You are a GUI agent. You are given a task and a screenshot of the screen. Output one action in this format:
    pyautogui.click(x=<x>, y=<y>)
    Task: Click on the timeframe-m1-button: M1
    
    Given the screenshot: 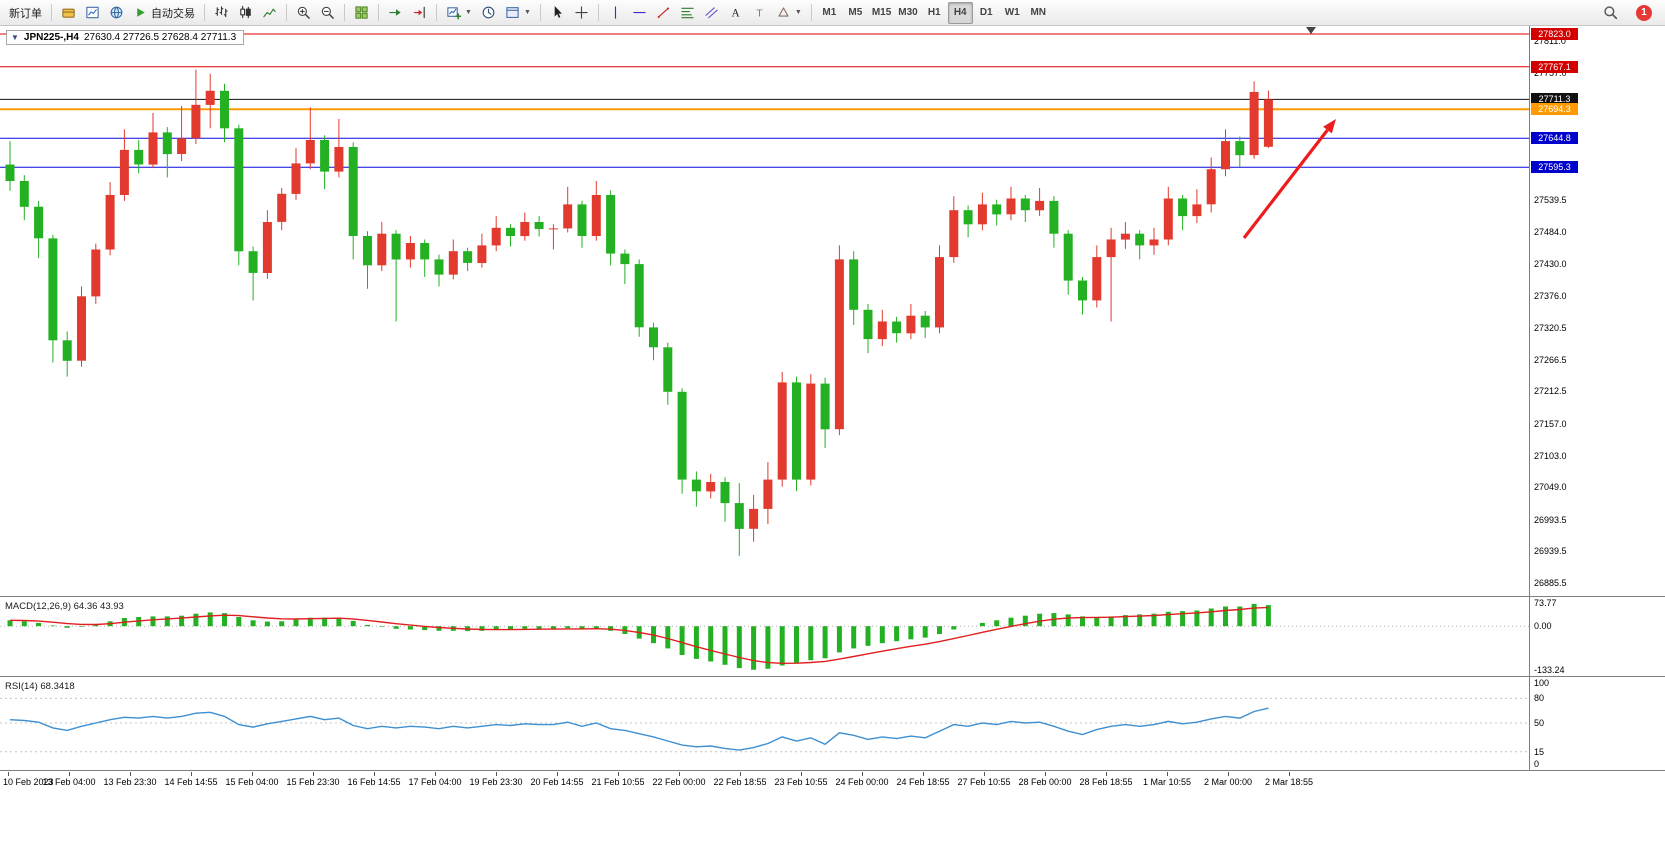 What is the action you would take?
    pyautogui.click(x=829, y=13)
    